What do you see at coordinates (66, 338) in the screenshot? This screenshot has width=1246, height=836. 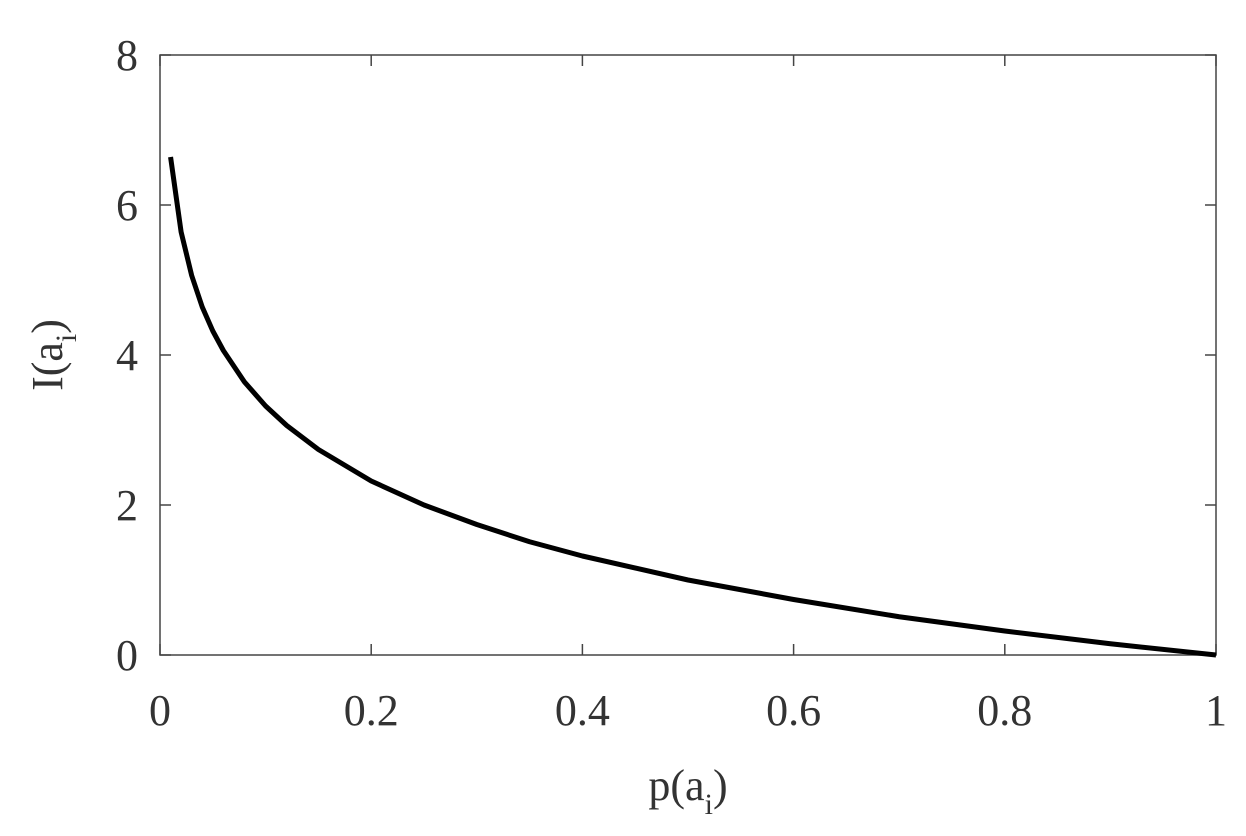 I see `y-label-sub: i` at bounding box center [66, 338].